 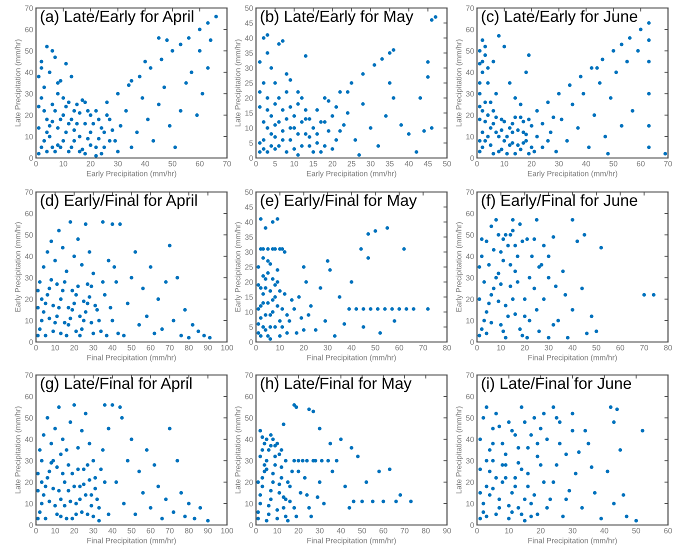 I want to click on chart-title: (g) Late/Final for April, so click(x=116, y=384).